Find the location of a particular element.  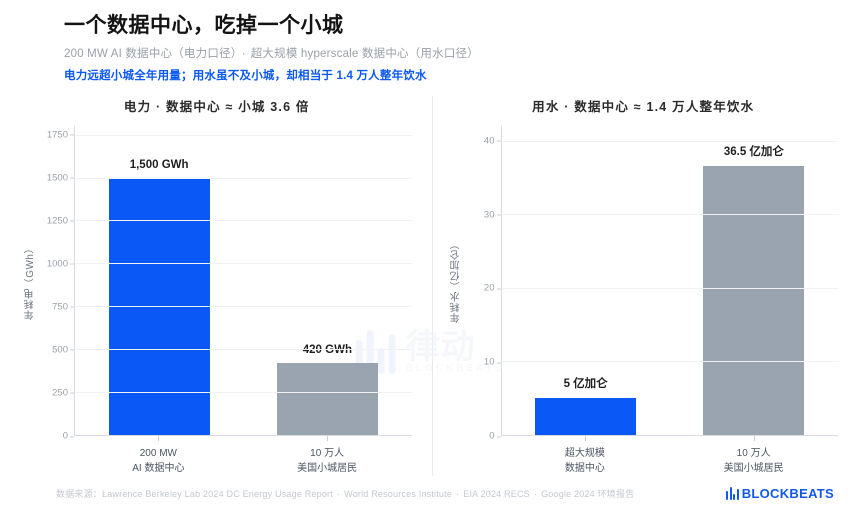

x-axis-ticks-electricity: 200 MW AI 数据中心 10 万人美国小城居民 is located at coordinates (243, 456).